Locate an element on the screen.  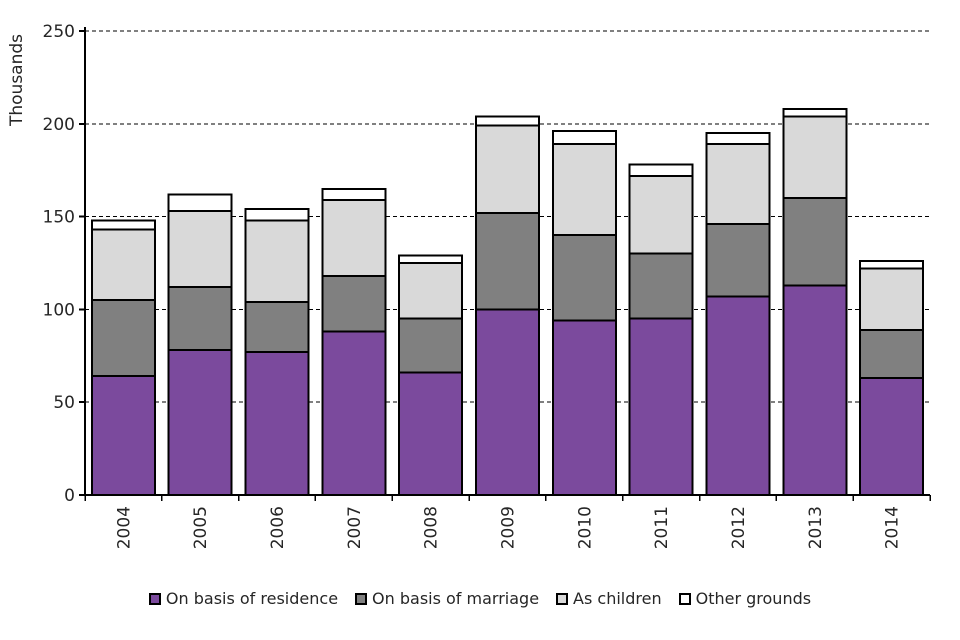
x-axis-category-label: 2012 is located at coordinates (739, 527).